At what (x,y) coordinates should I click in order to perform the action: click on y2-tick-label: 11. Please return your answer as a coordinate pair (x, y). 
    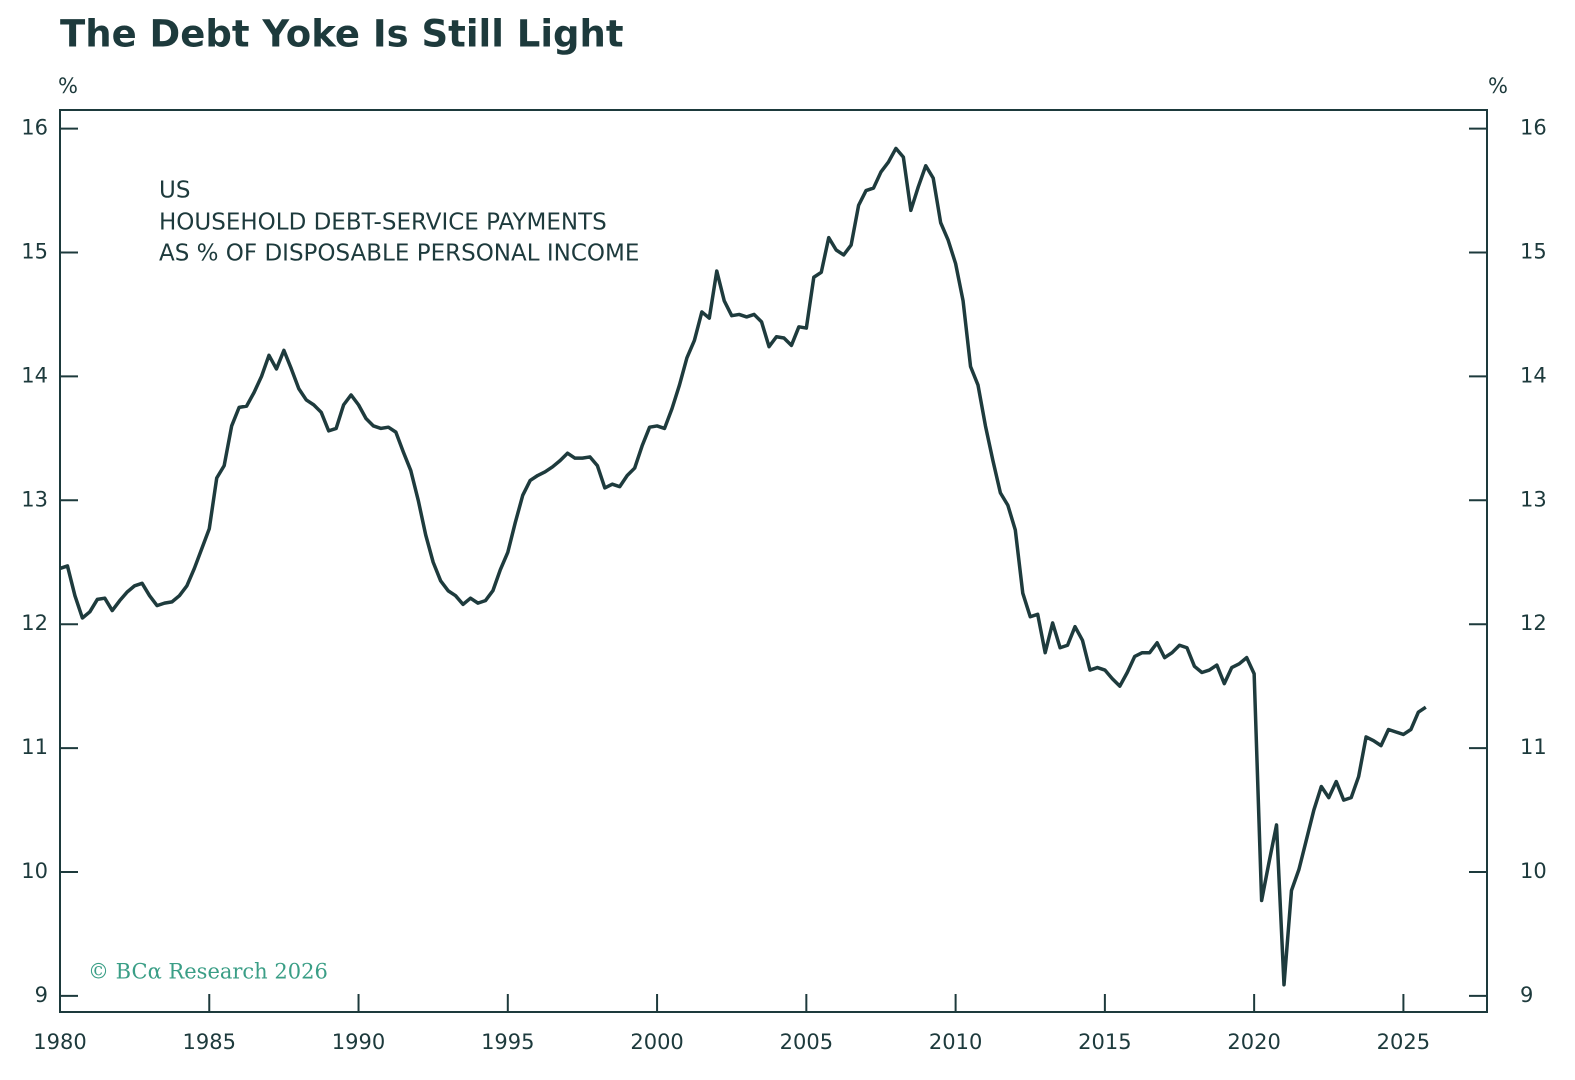
    Looking at the image, I should click on (1533, 747).